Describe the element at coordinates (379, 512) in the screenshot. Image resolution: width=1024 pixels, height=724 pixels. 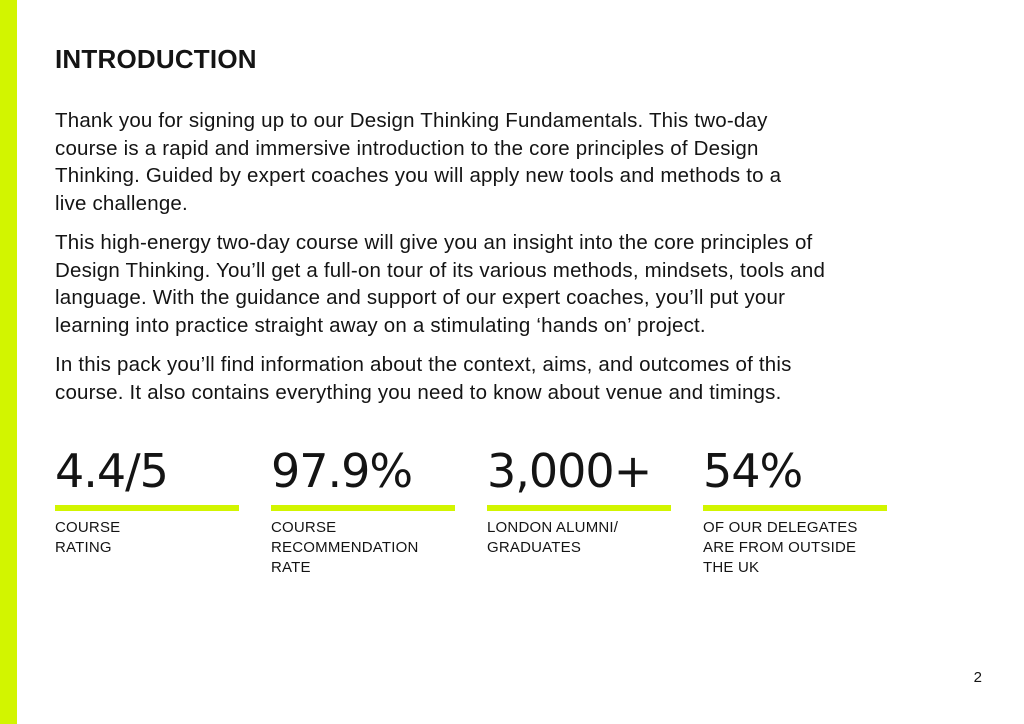
I see `stat-recommendation-rate: 97.9% COURSE RECOMMENDATION RATE` at that location.